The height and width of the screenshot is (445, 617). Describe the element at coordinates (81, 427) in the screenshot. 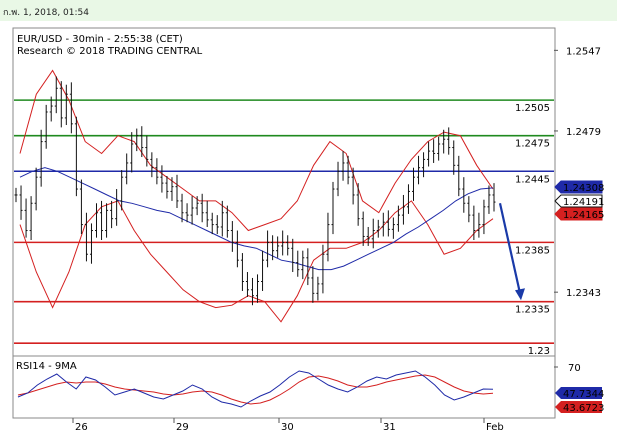

I see `x-tick-label-0: 26` at that location.